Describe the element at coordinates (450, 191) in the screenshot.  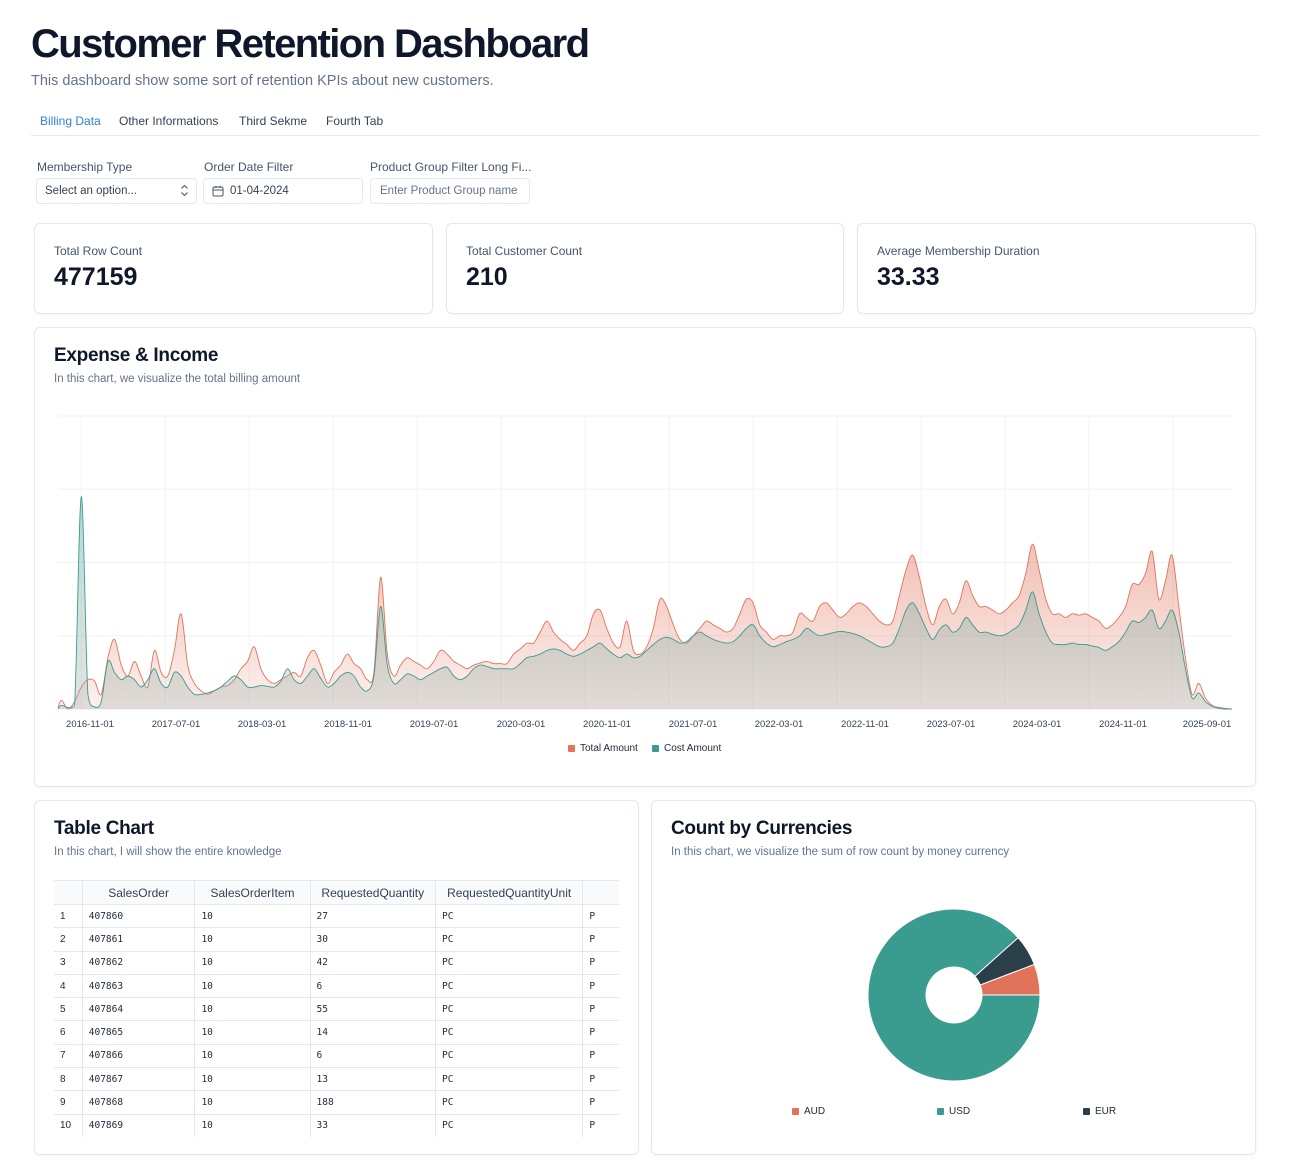
I see `product-group-input` at that location.